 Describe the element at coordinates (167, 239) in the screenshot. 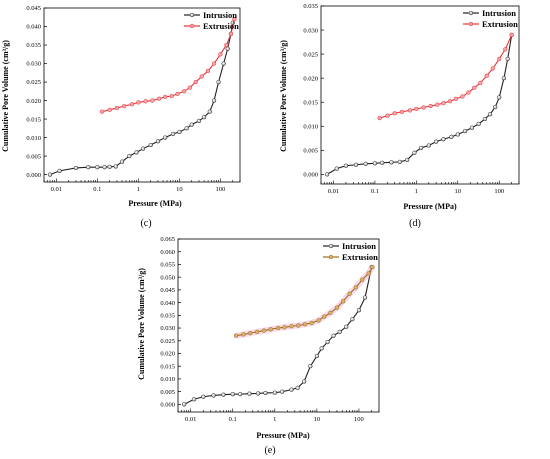

I see `y-tick-label: 0.065` at that location.